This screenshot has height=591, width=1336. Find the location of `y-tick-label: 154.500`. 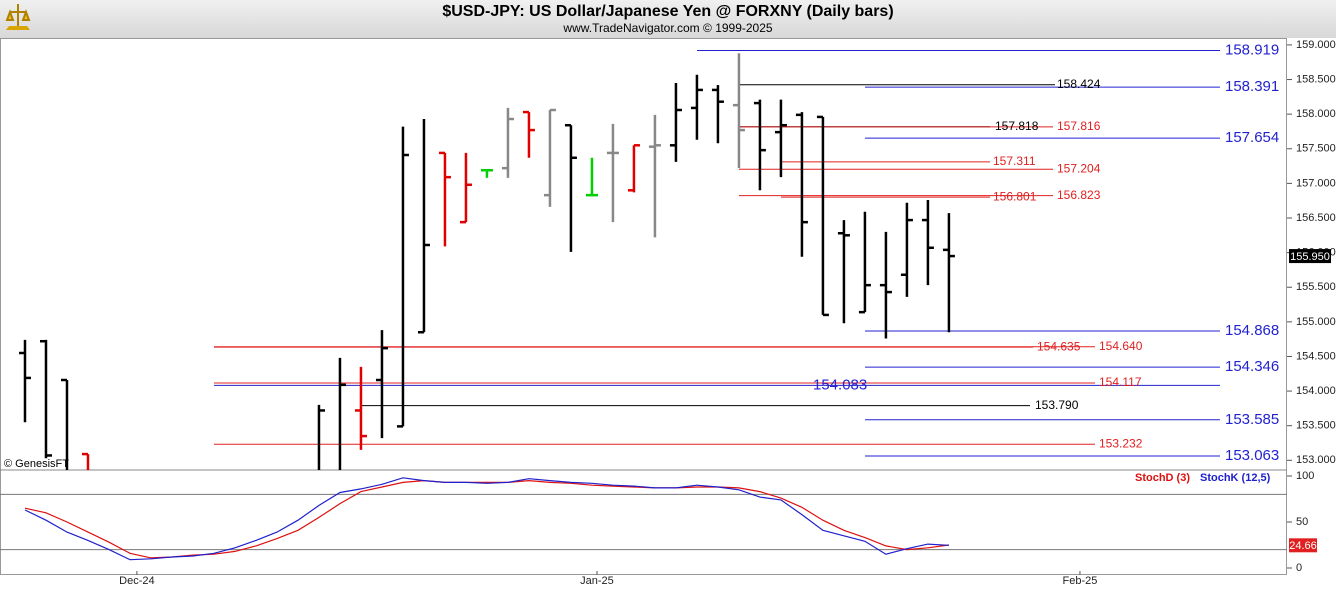

y-tick-label: 154.500 is located at coordinates (1316, 356).